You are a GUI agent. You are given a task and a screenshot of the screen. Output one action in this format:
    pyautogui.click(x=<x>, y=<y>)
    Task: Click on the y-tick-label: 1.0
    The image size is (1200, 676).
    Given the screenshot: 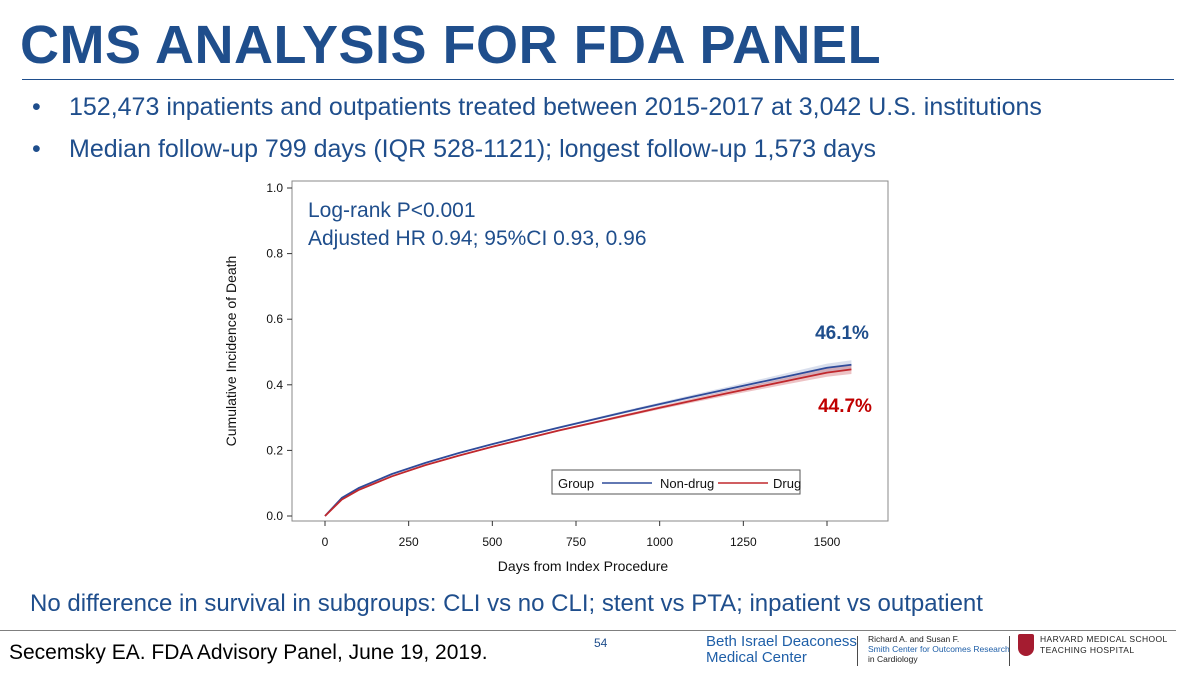 What is the action you would take?
    pyautogui.click(x=274, y=188)
    